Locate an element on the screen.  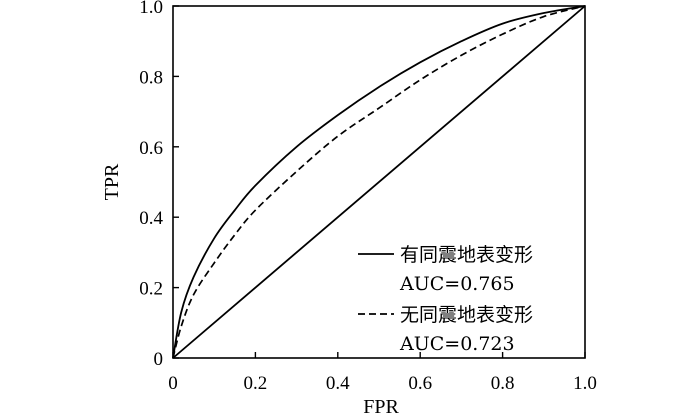
y-tick-label: 1.0 is located at coordinates (151, 9).